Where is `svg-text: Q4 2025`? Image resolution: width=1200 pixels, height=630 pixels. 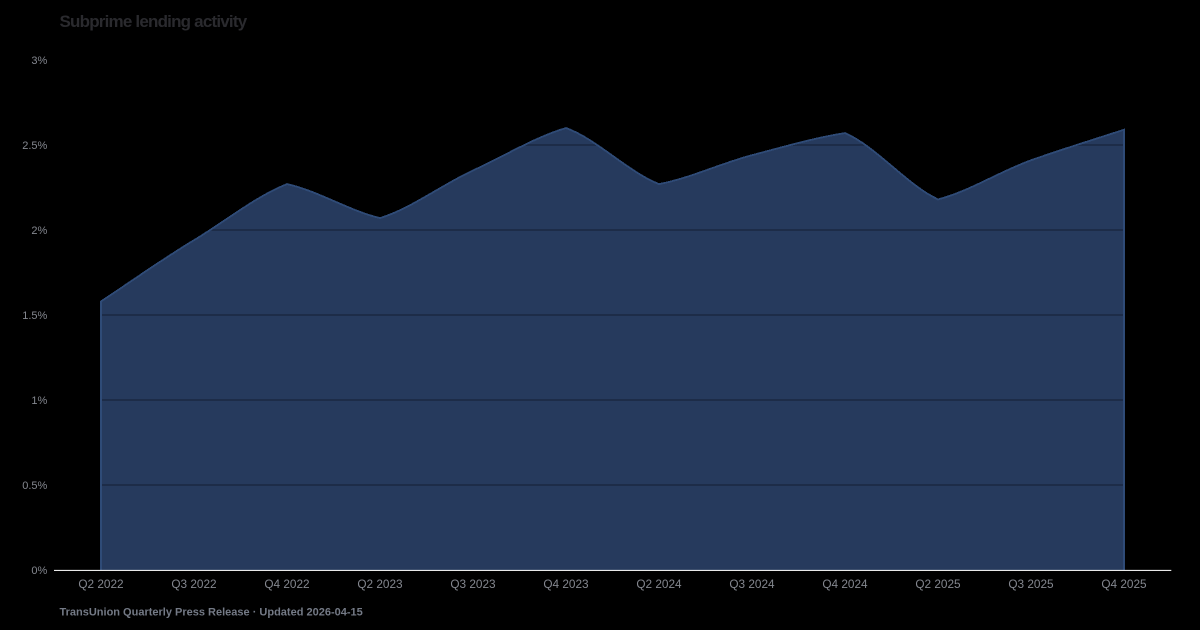
svg-text: Q4 2025 is located at coordinates (1124, 584).